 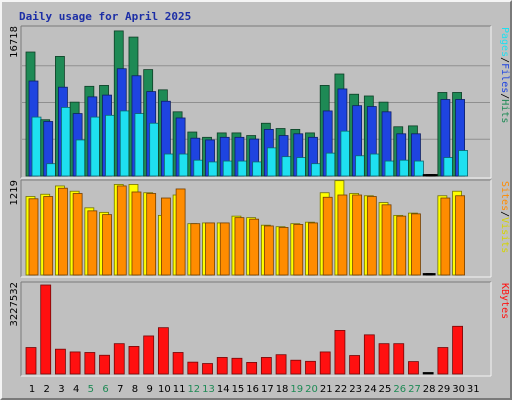 What do you see at coordinates (179, 389) in the screenshot?
I see `day-label-11: 11` at bounding box center [179, 389].